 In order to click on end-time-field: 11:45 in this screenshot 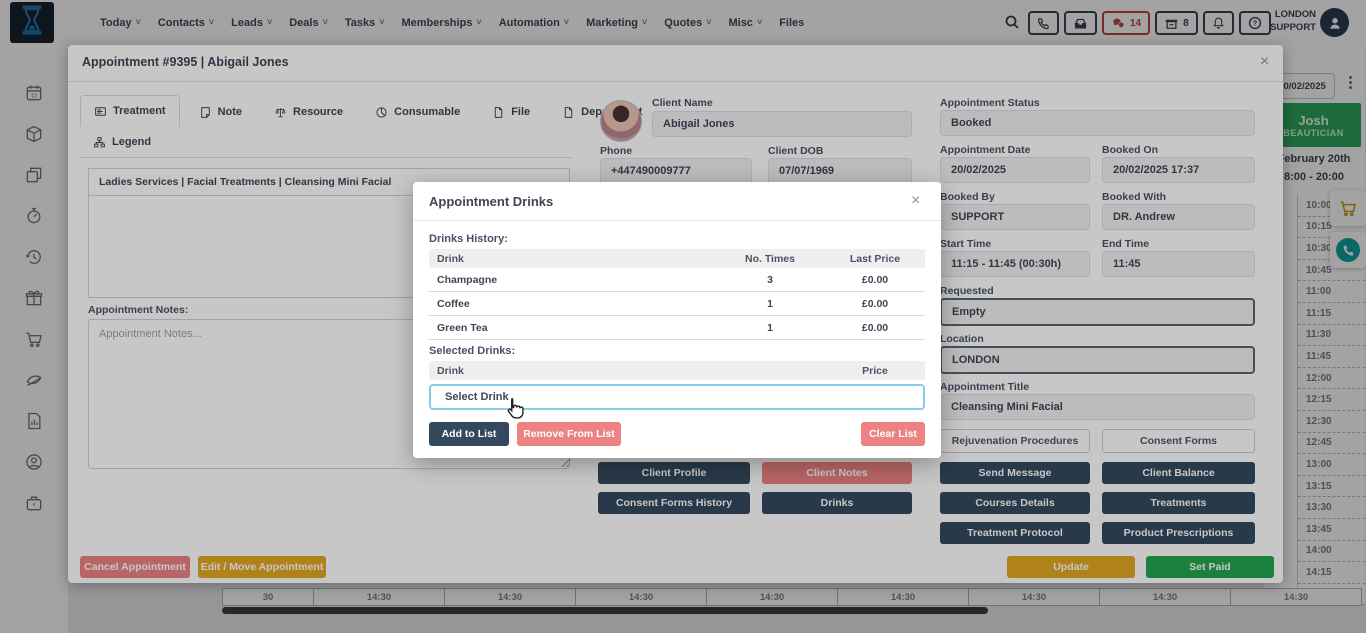, I will do `click(1178, 264)`.